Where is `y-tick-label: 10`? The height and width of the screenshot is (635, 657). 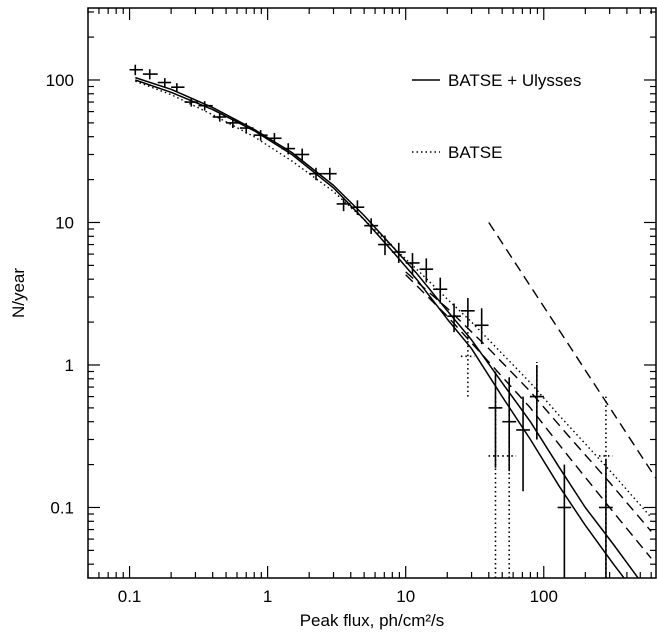 y-tick-label: 10 is located at coordinates (64, 222).